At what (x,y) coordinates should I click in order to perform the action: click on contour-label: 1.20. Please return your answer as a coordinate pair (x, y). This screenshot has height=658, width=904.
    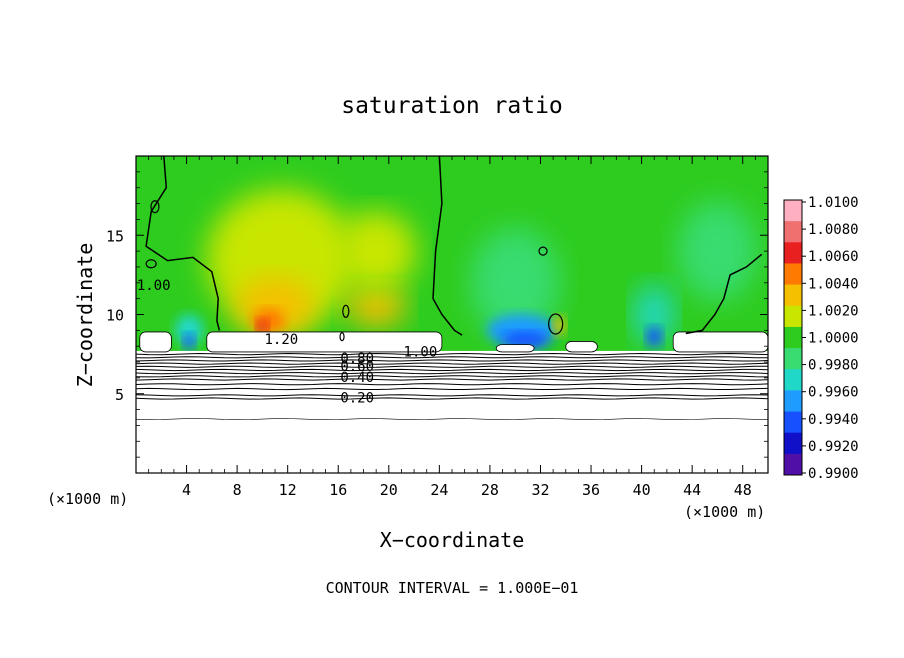
    Looking at the image, I should click on (282, 340).